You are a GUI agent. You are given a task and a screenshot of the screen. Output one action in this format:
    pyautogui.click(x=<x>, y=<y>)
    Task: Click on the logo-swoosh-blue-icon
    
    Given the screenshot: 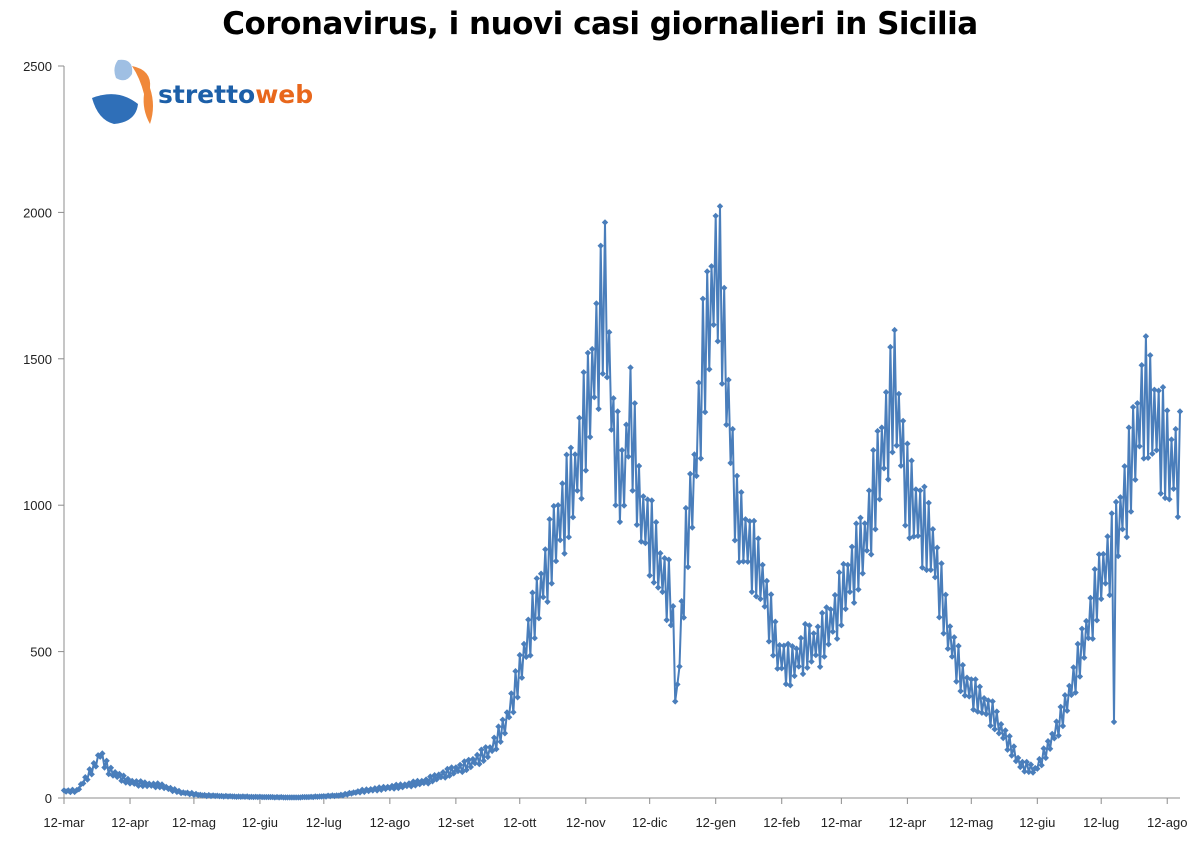 What is the action you would take?
    pyautogui.click(x=115, y=109)
    